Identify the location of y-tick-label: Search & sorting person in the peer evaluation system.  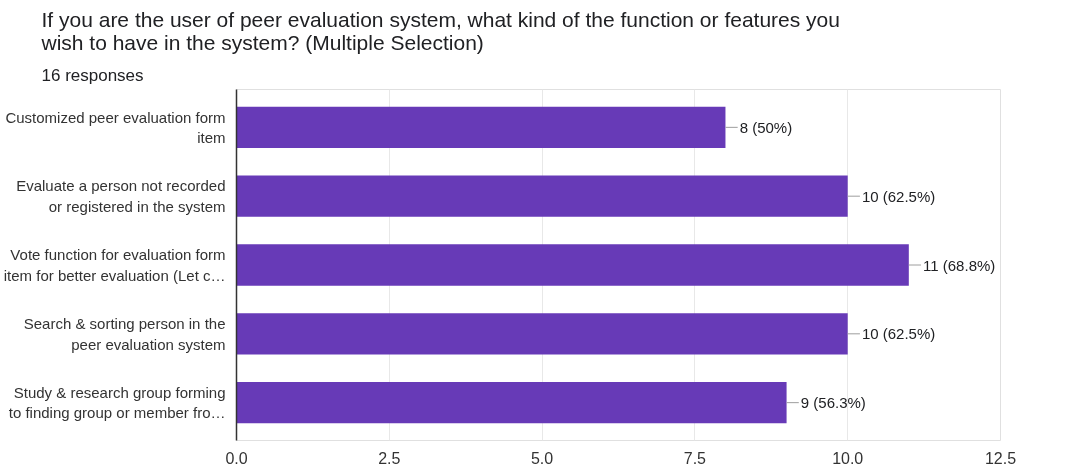
(124, 334).